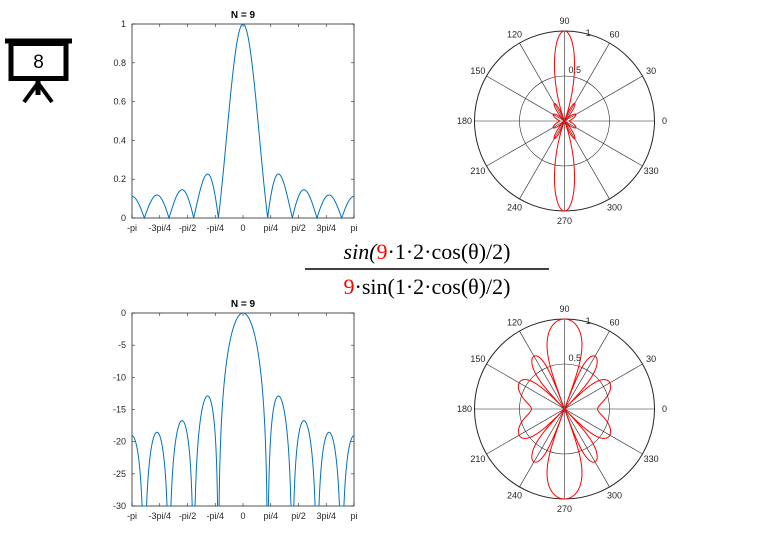  I want to click on numerator-prefix: sin(, so click(361, 251).